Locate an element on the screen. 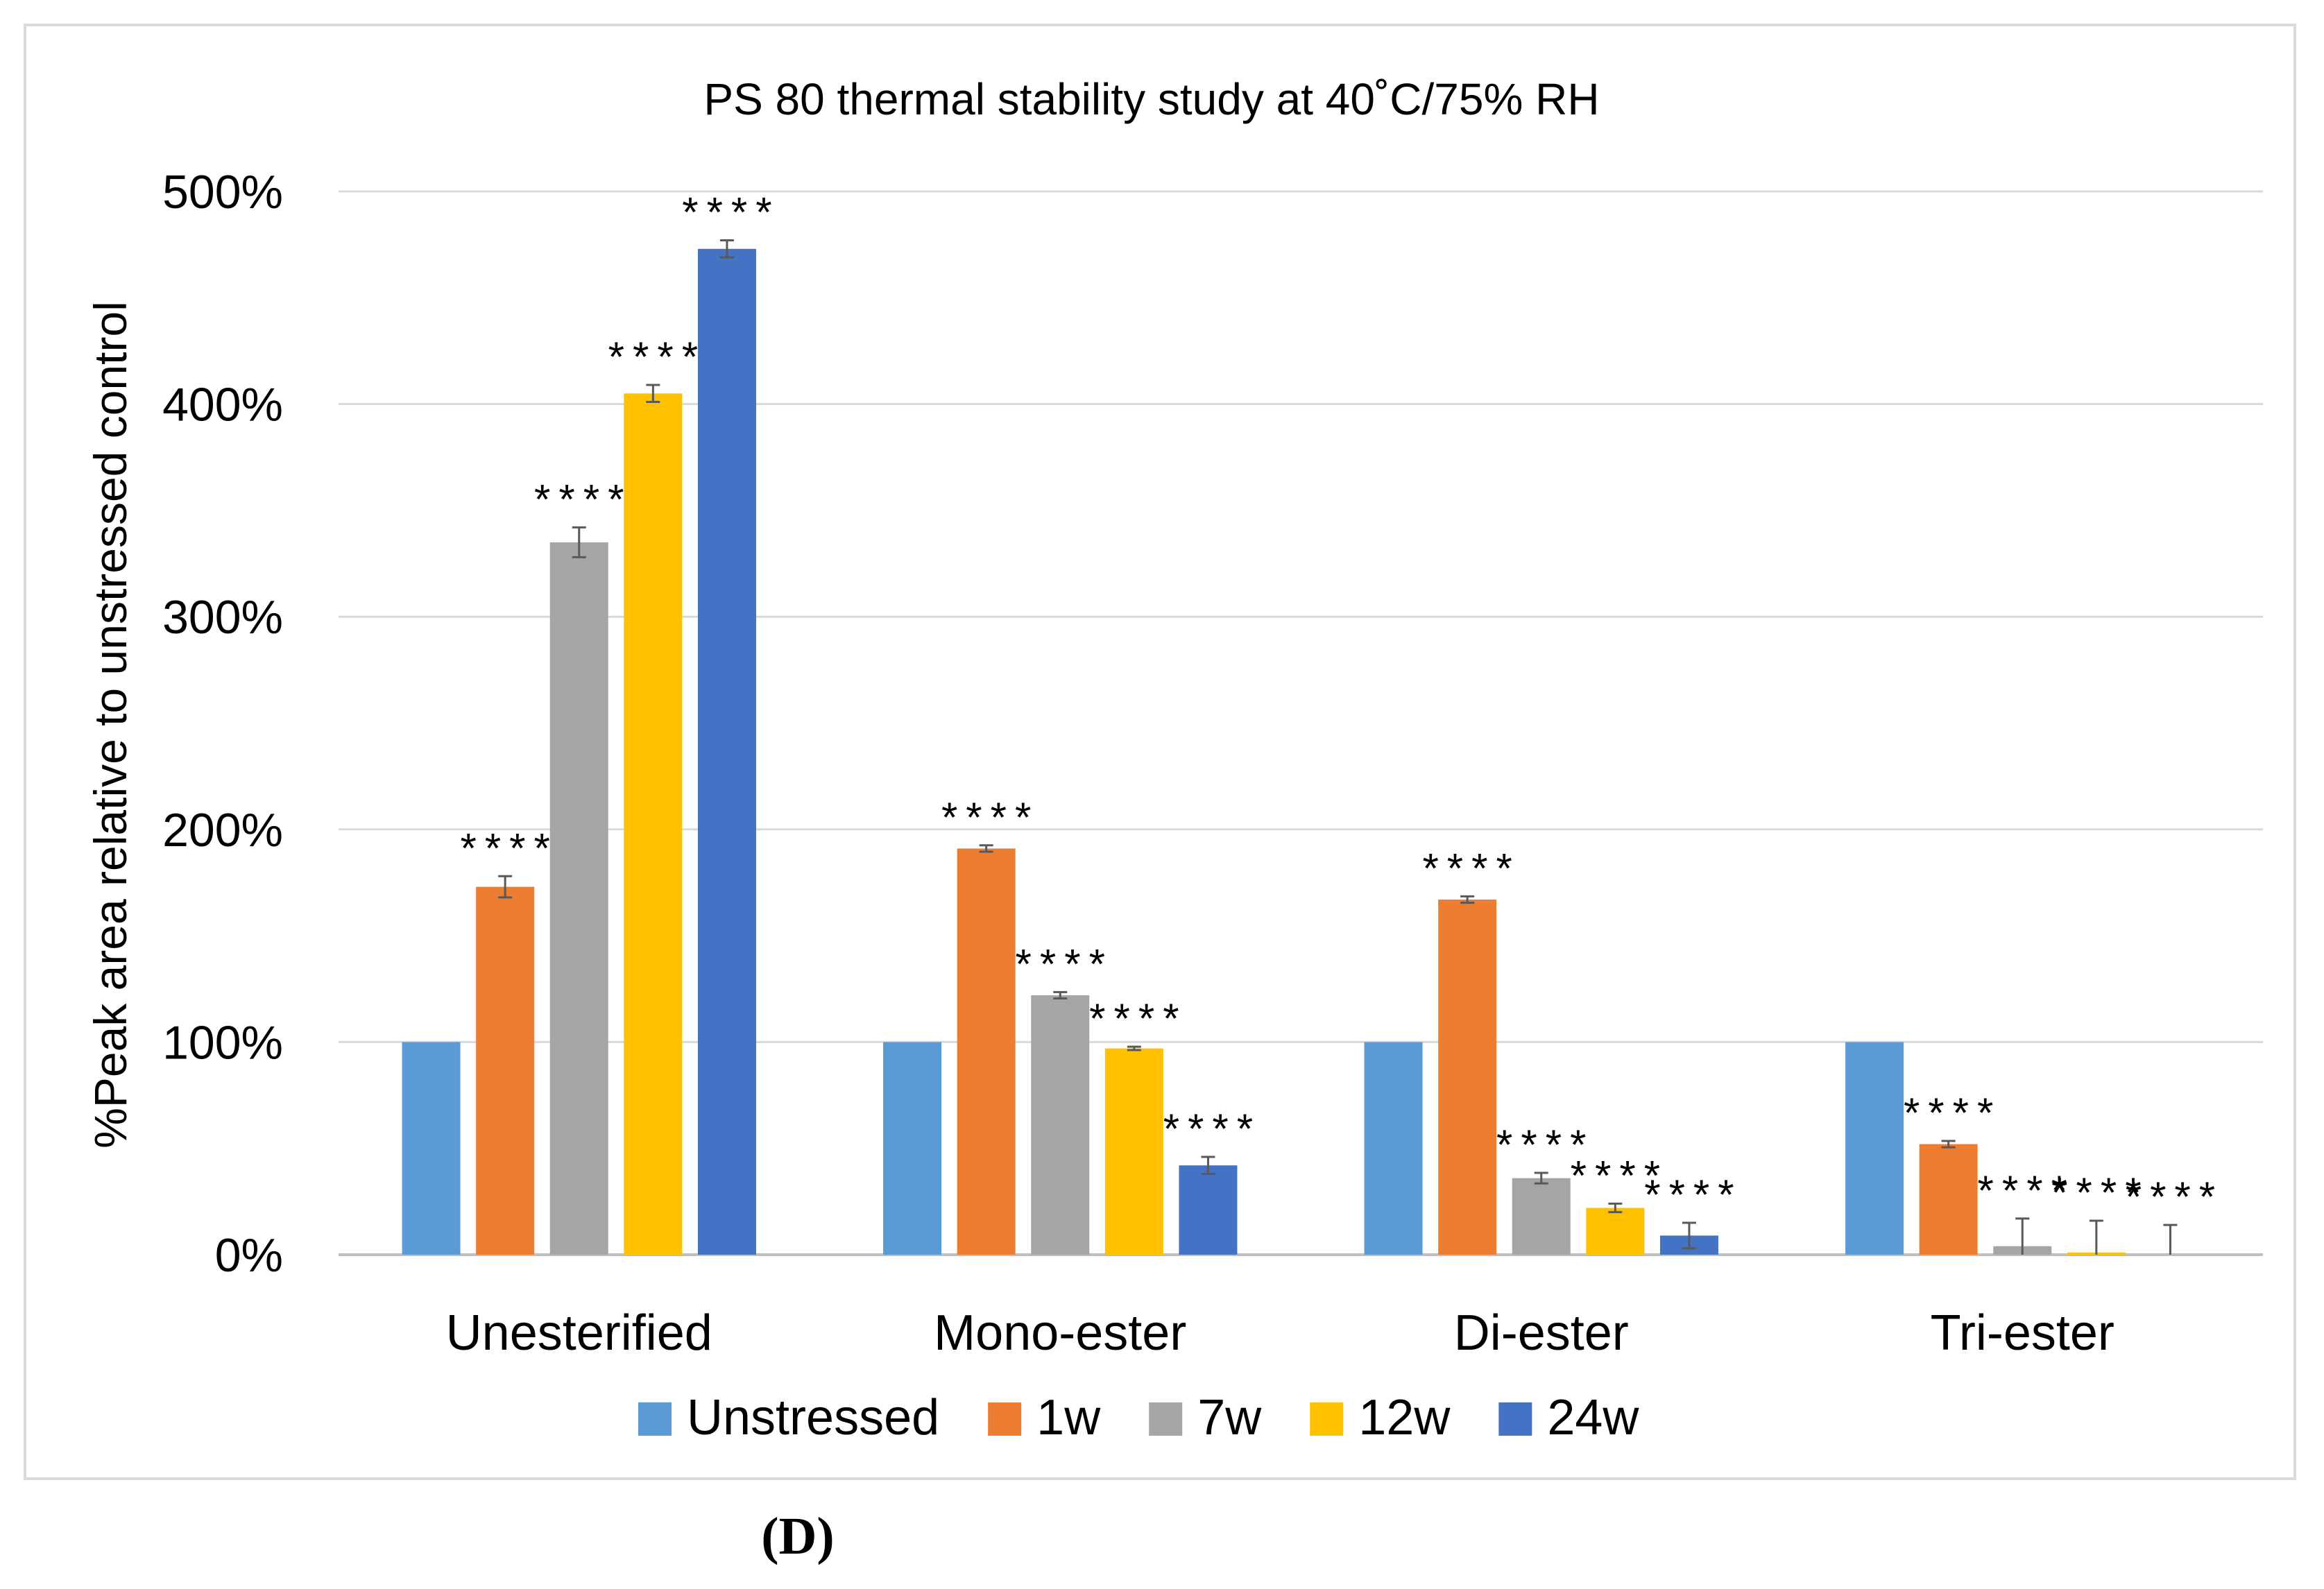 The width and height of the screenshot is (2324, 1589). legend-label: Unstressed is located at coordinates (813, 1417).